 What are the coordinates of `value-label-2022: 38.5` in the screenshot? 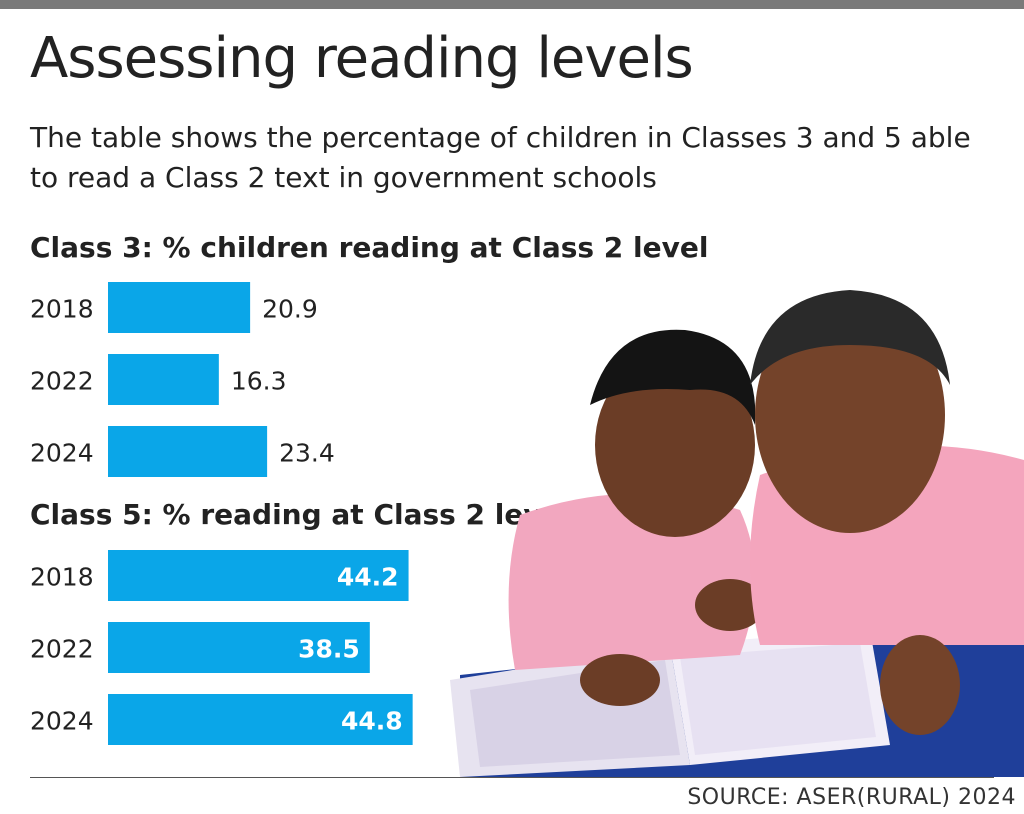 It's located at (329, 649).